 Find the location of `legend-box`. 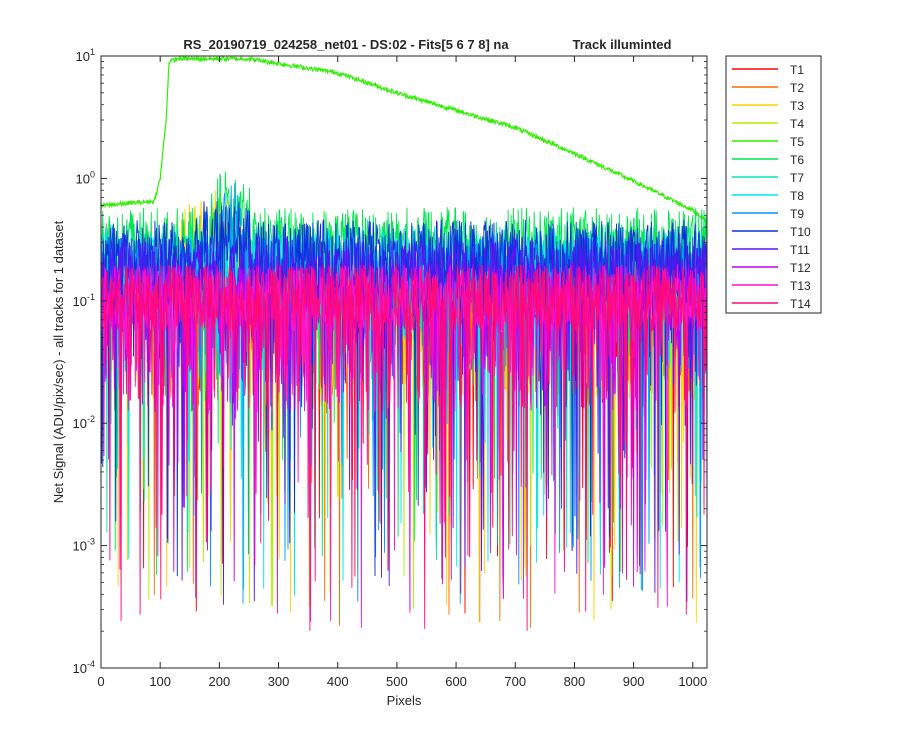

legend-box is located at coordinates (773, 184).